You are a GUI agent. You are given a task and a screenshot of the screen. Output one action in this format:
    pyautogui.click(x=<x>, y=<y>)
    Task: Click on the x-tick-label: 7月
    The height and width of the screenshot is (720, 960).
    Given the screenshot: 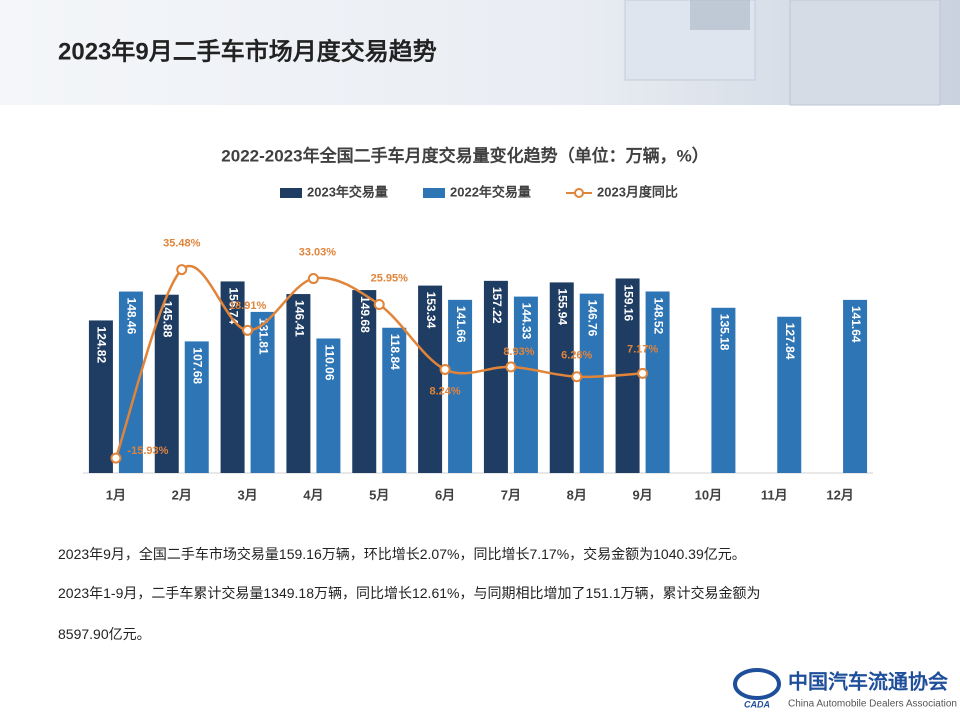 What is the action you would take?
    pyautogui.click(x=511, y=494)
    